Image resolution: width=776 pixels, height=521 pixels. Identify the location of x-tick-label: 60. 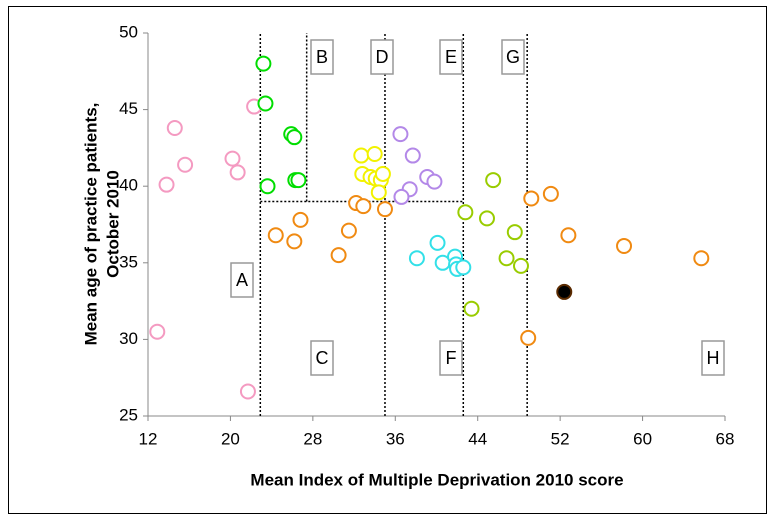
(642, 438).